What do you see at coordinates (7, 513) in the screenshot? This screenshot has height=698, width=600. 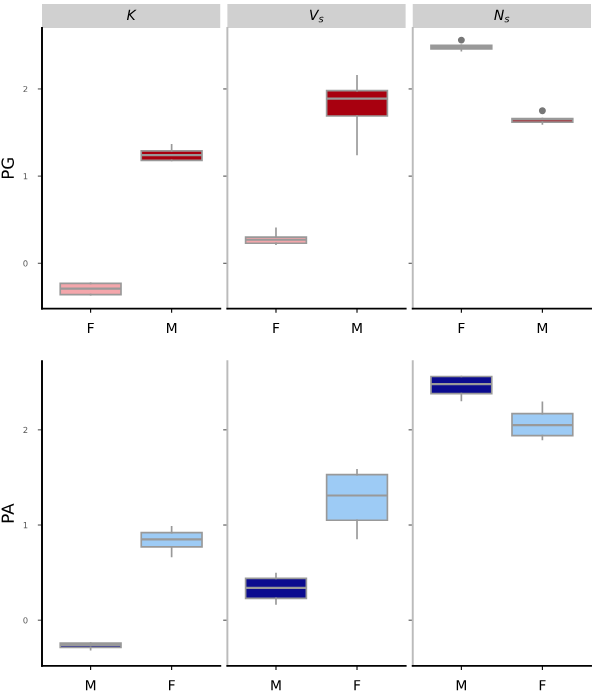 I see `y-axis-title: PA` at bounding box center [7, 513].